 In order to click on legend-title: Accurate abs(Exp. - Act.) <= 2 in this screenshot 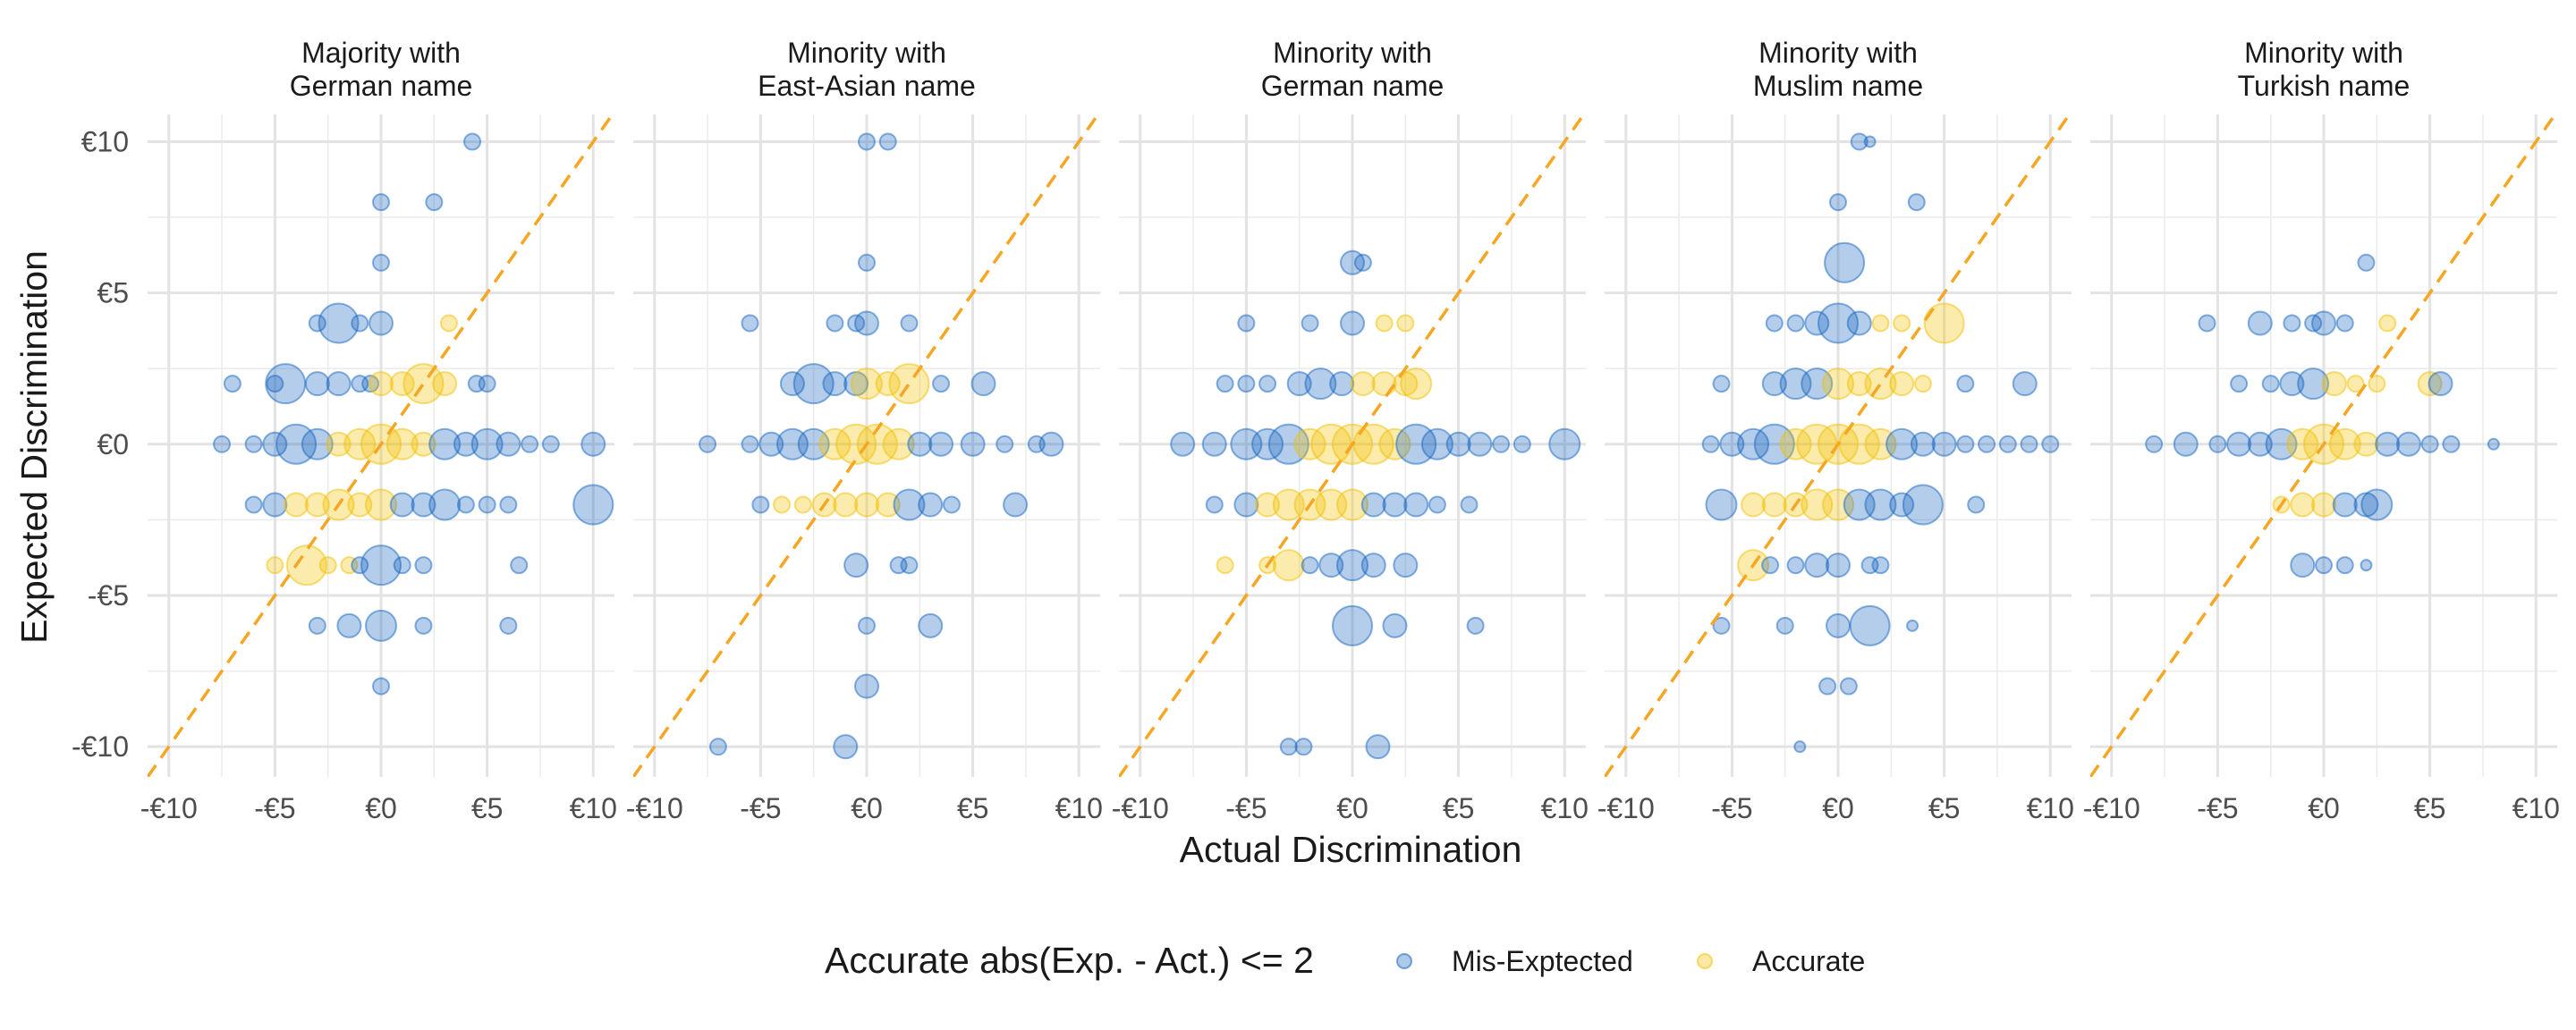, I will do `click(1069, 960)`.